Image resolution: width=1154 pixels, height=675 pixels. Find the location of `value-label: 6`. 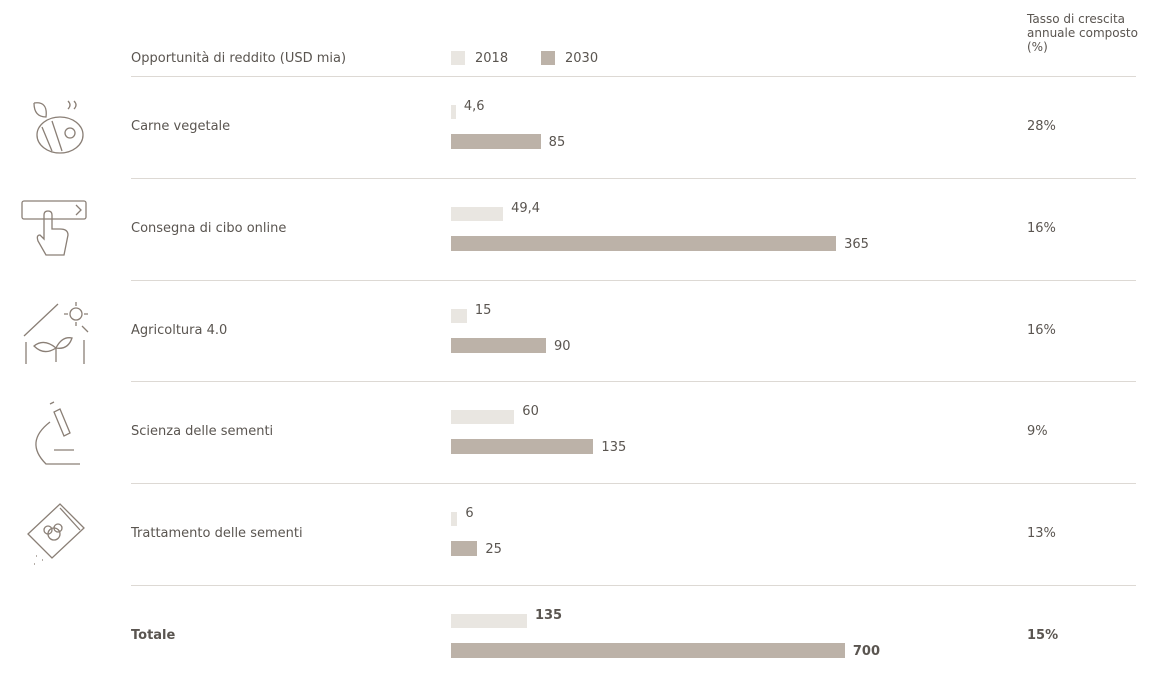

value-label: 6 is located at coordinates (469, 514).